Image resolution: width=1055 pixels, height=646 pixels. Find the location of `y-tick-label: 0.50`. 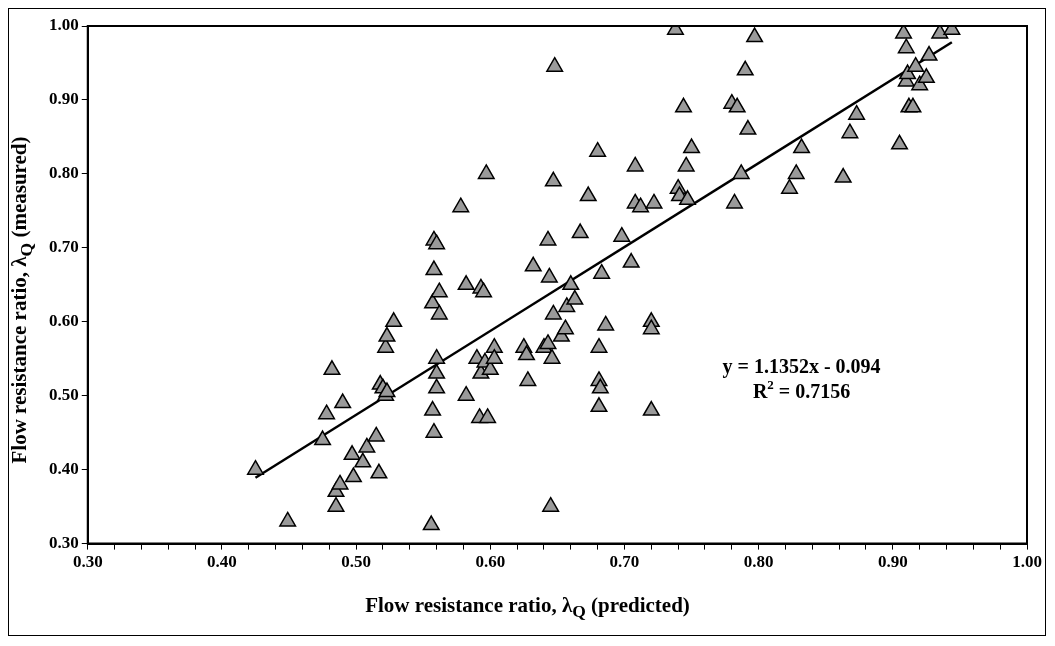

y-tick-label: 0.50 is located at coordinates (64, 395).